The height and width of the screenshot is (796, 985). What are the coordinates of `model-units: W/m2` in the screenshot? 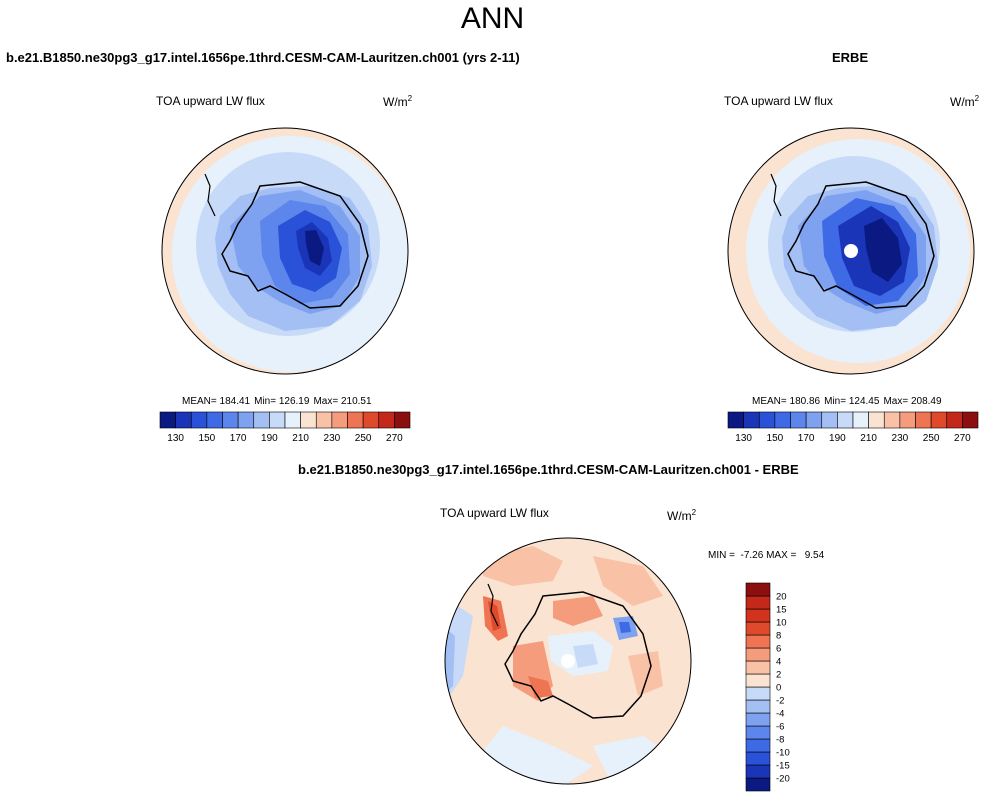 It's located at (398, 101).